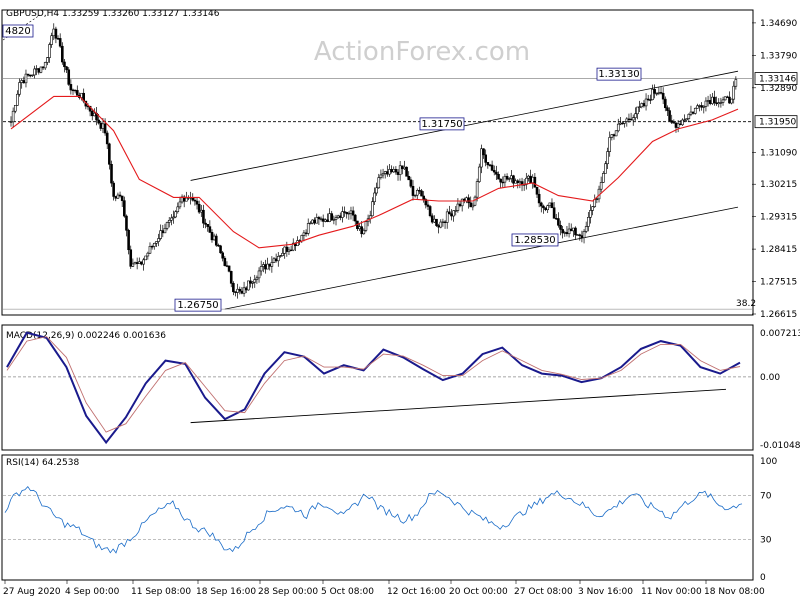 This screenshot has width=800, height=600. What do you see at coordinates (780, 334) in the screenshot?
I see `macd-tick-label: 0.007213` at bounding box center [780, 334].